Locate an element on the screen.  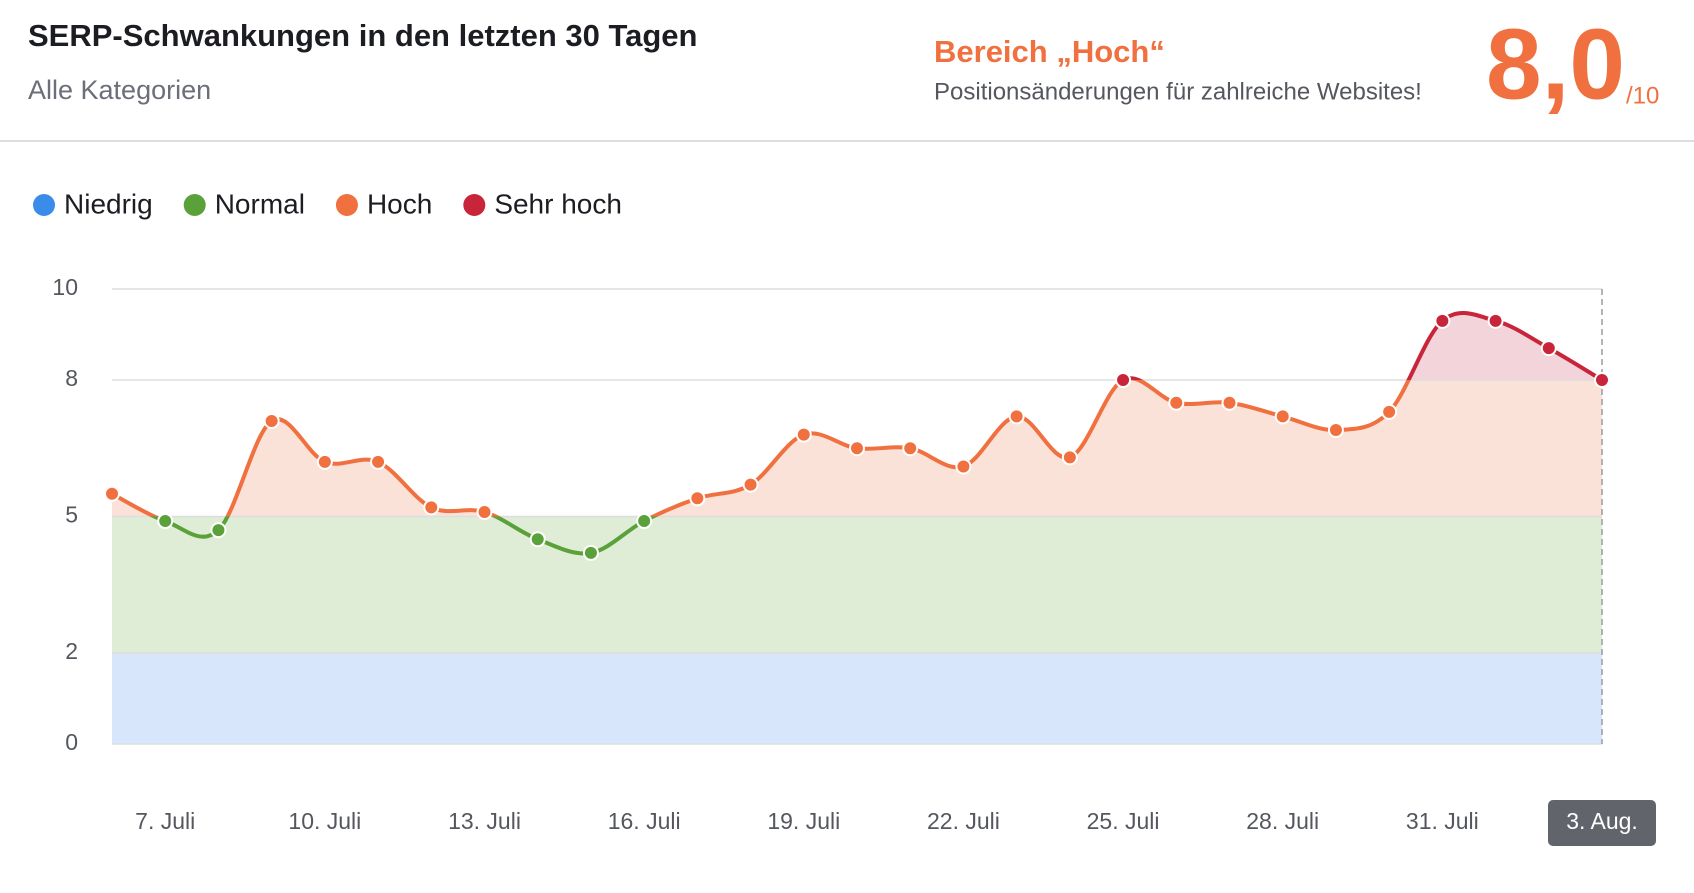
x-tick-label: 31. Juli is located at coordinates (1442, 821).